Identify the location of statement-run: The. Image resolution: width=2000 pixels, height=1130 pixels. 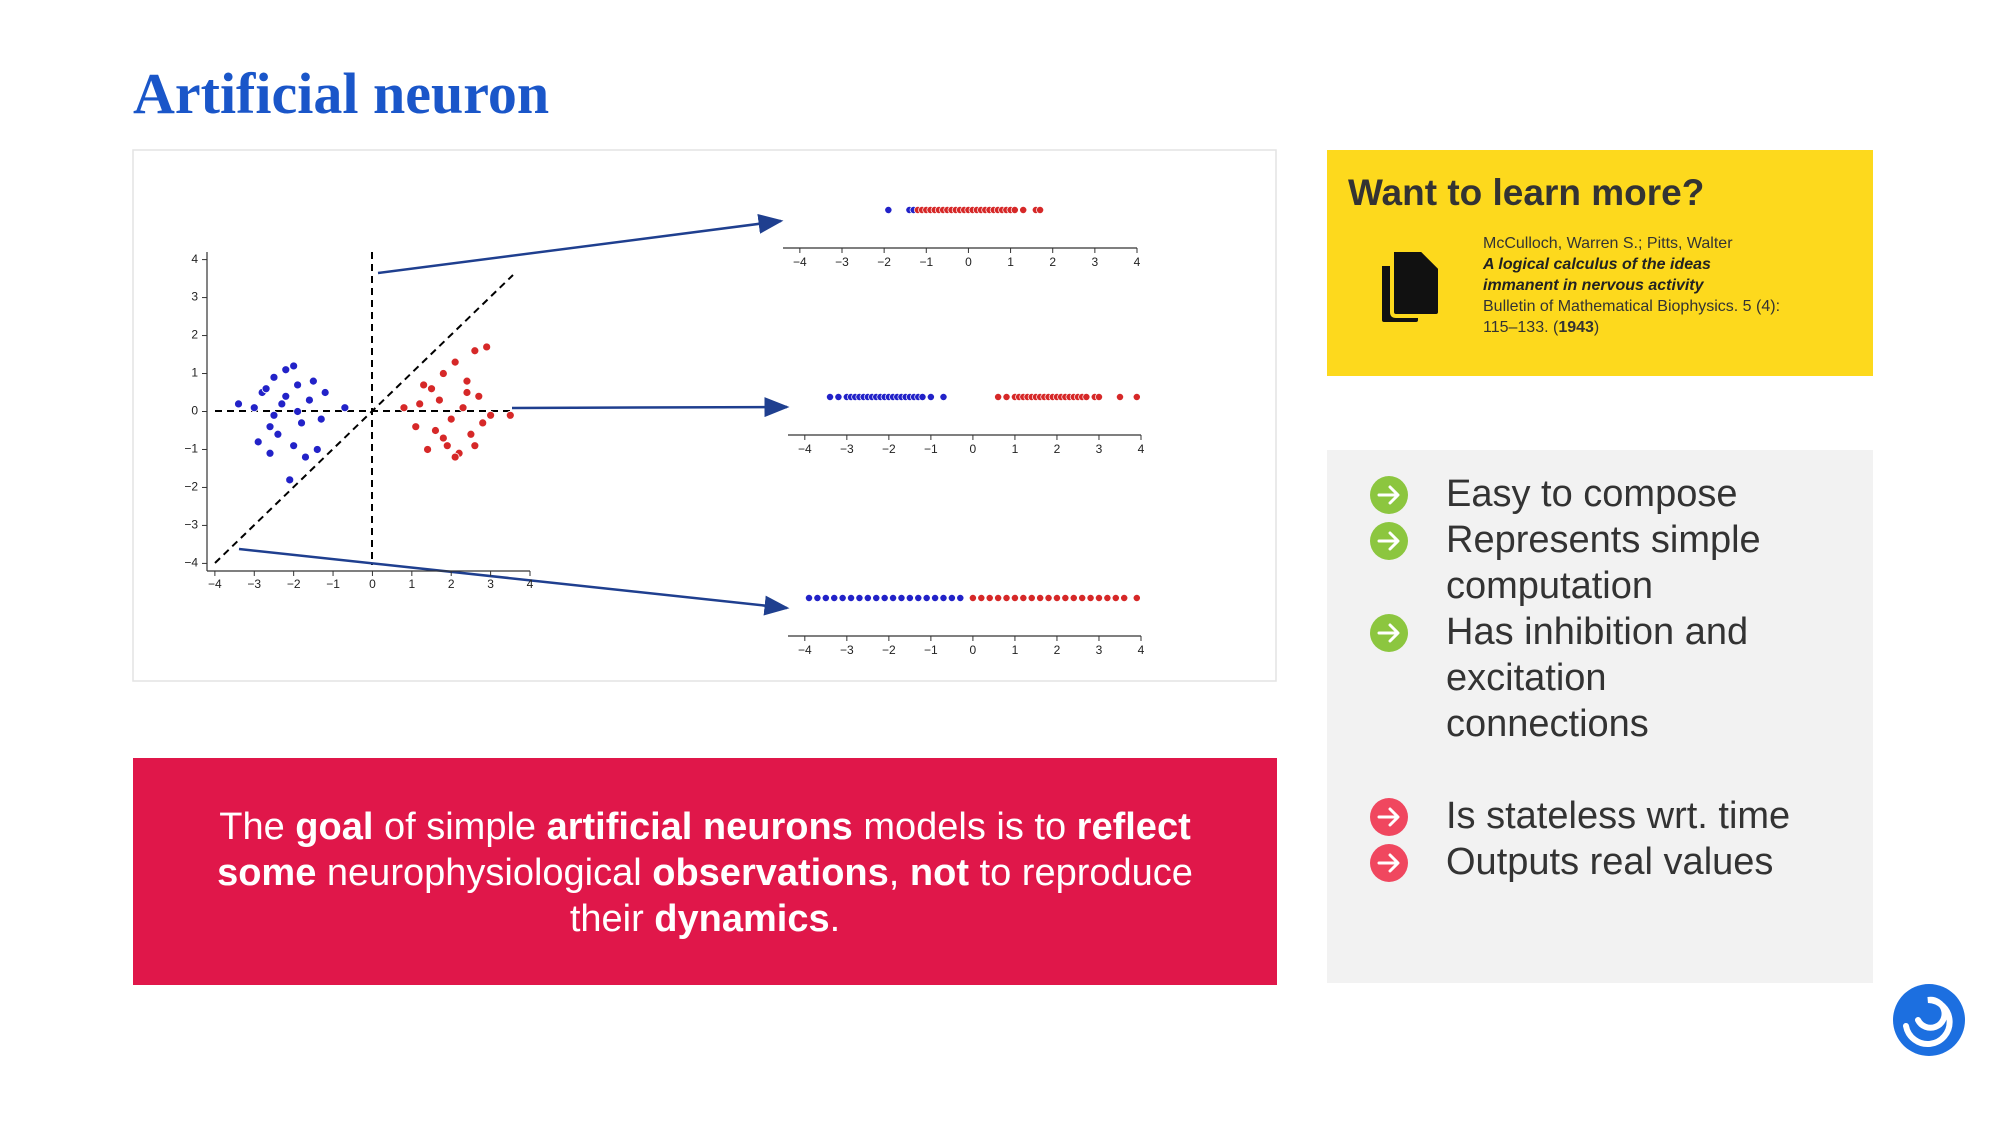
(257, 827).